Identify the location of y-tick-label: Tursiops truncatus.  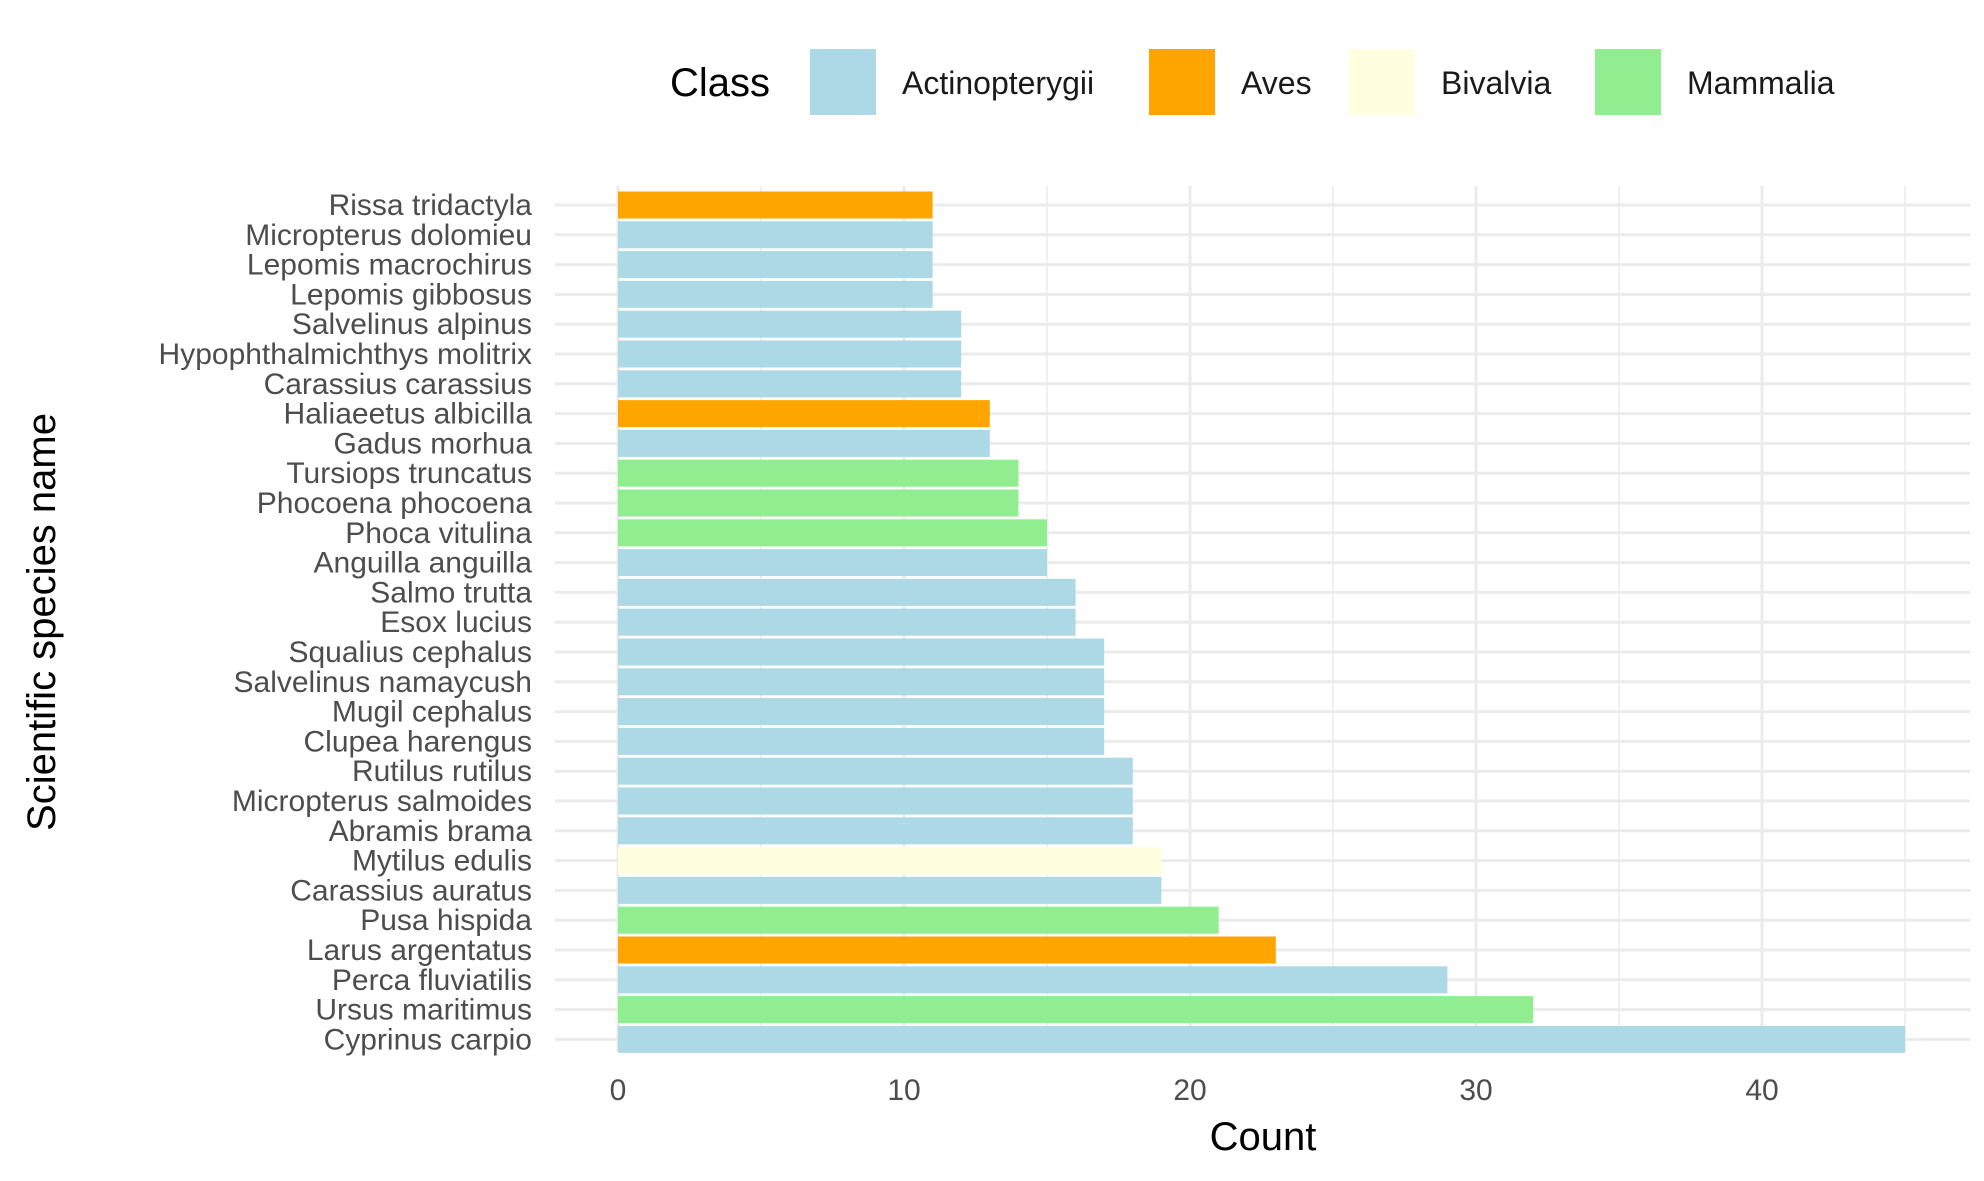
(409, 473).